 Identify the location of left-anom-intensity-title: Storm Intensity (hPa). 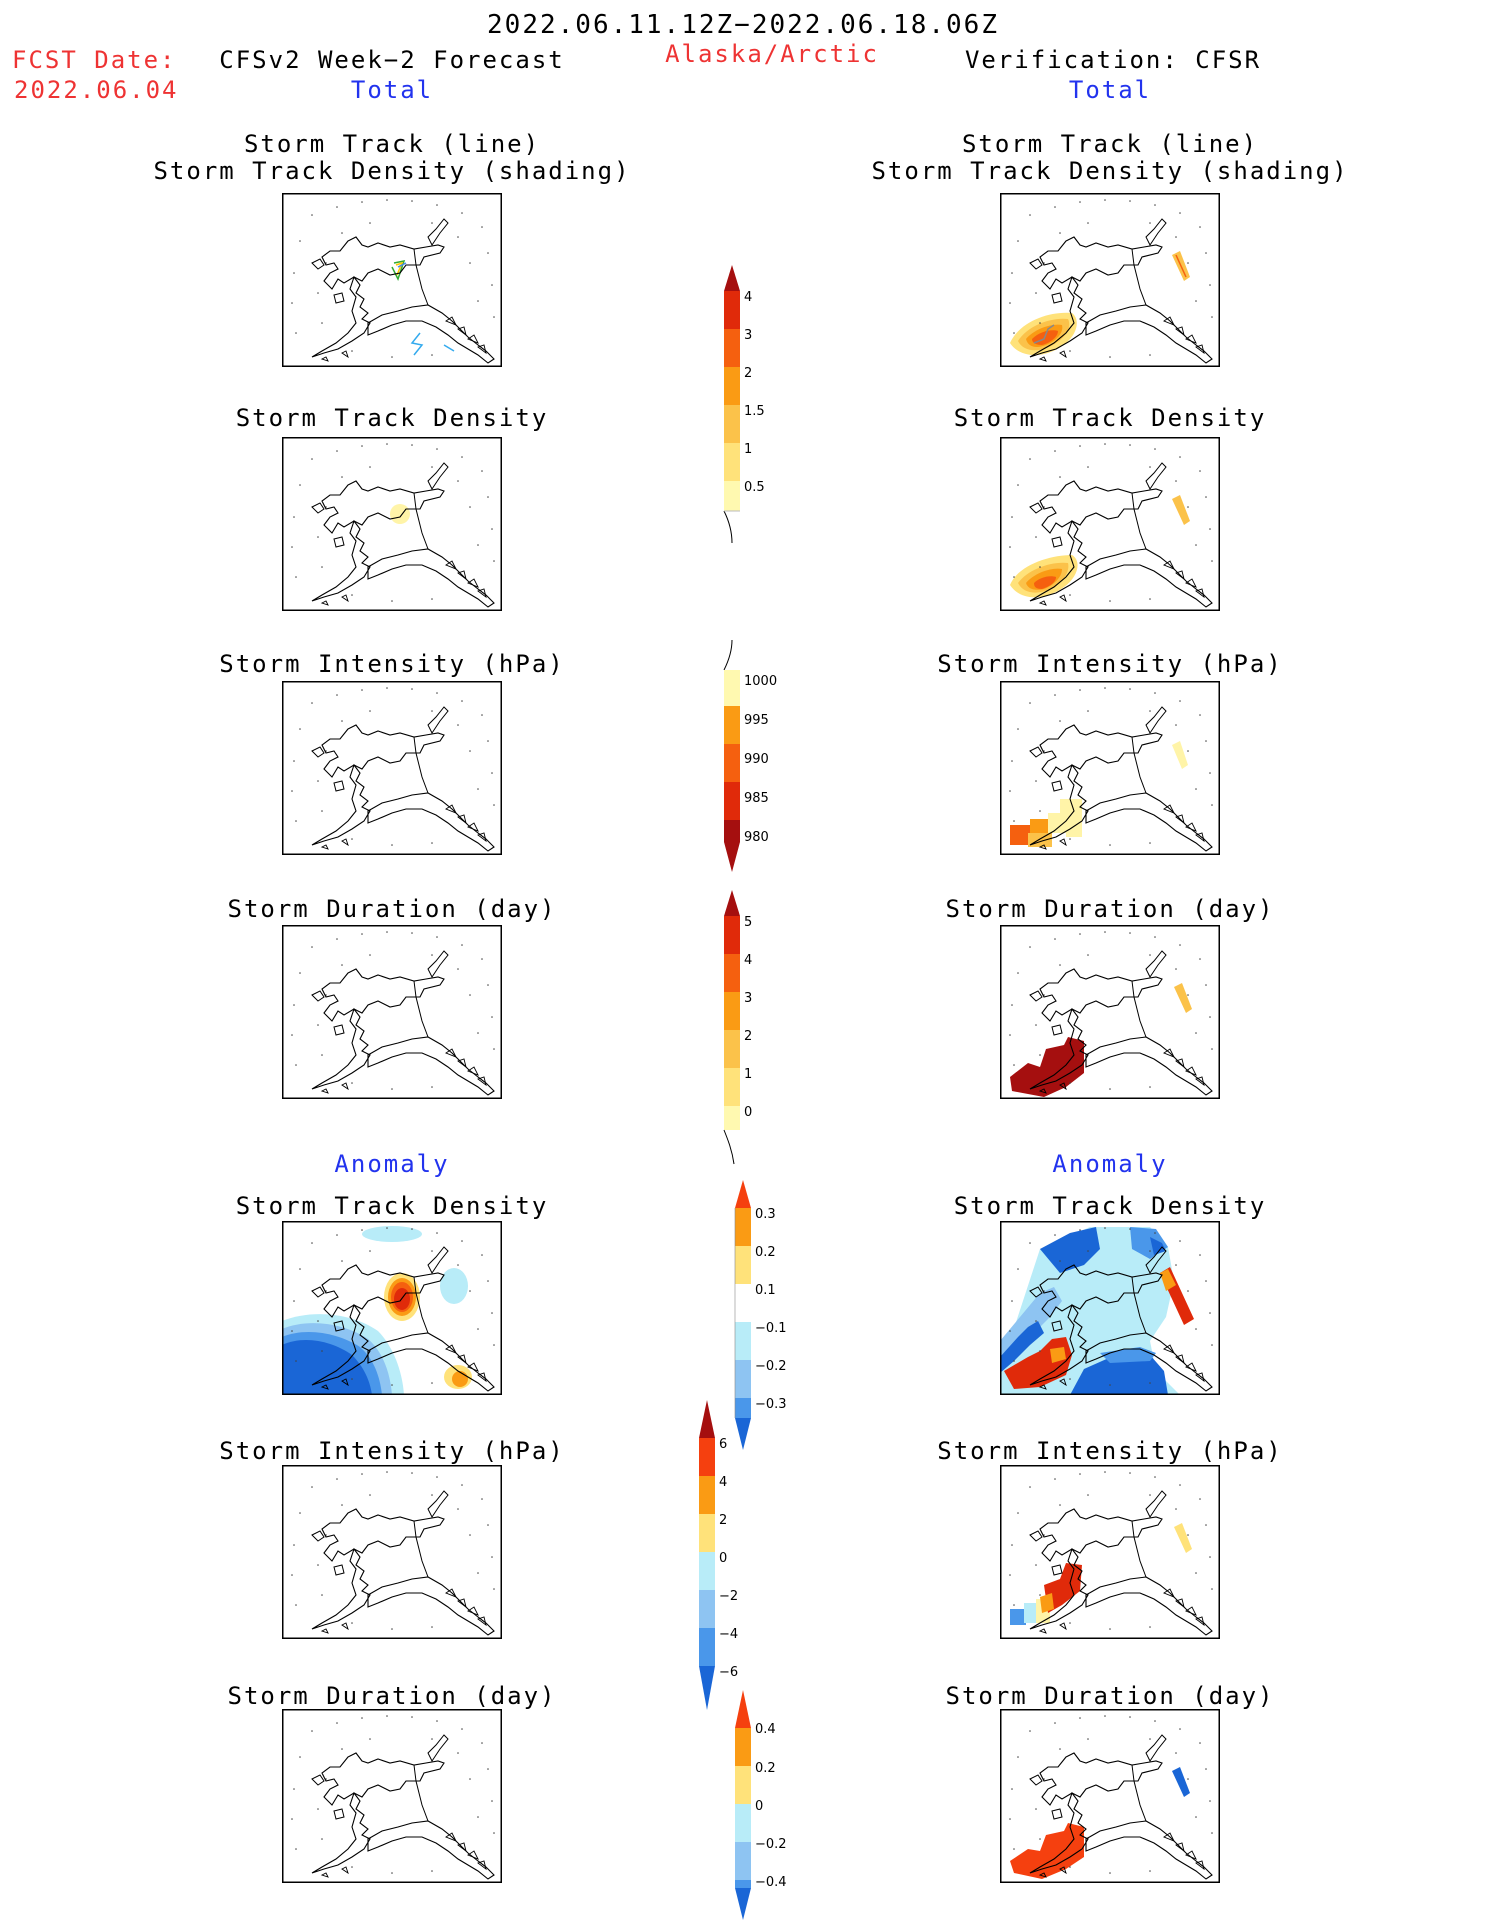
(392, 1451).